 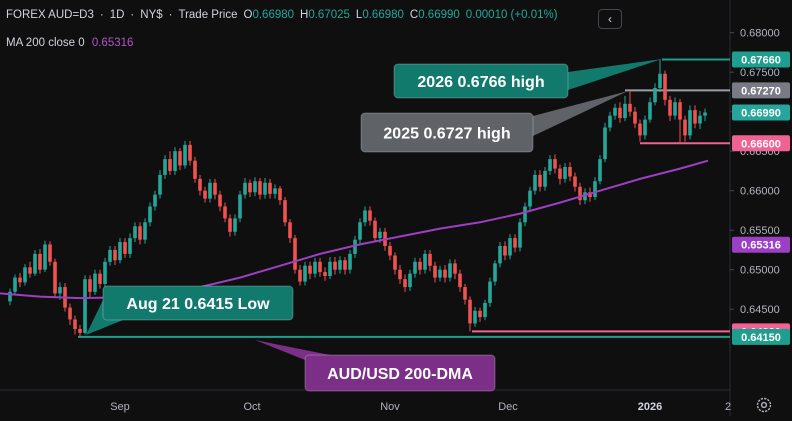 What do you see at coordinates (375, 366) in the screenshot?
I see `annotation-callout: AUD/USD 200-DMA` at bounding box center [375, 366].